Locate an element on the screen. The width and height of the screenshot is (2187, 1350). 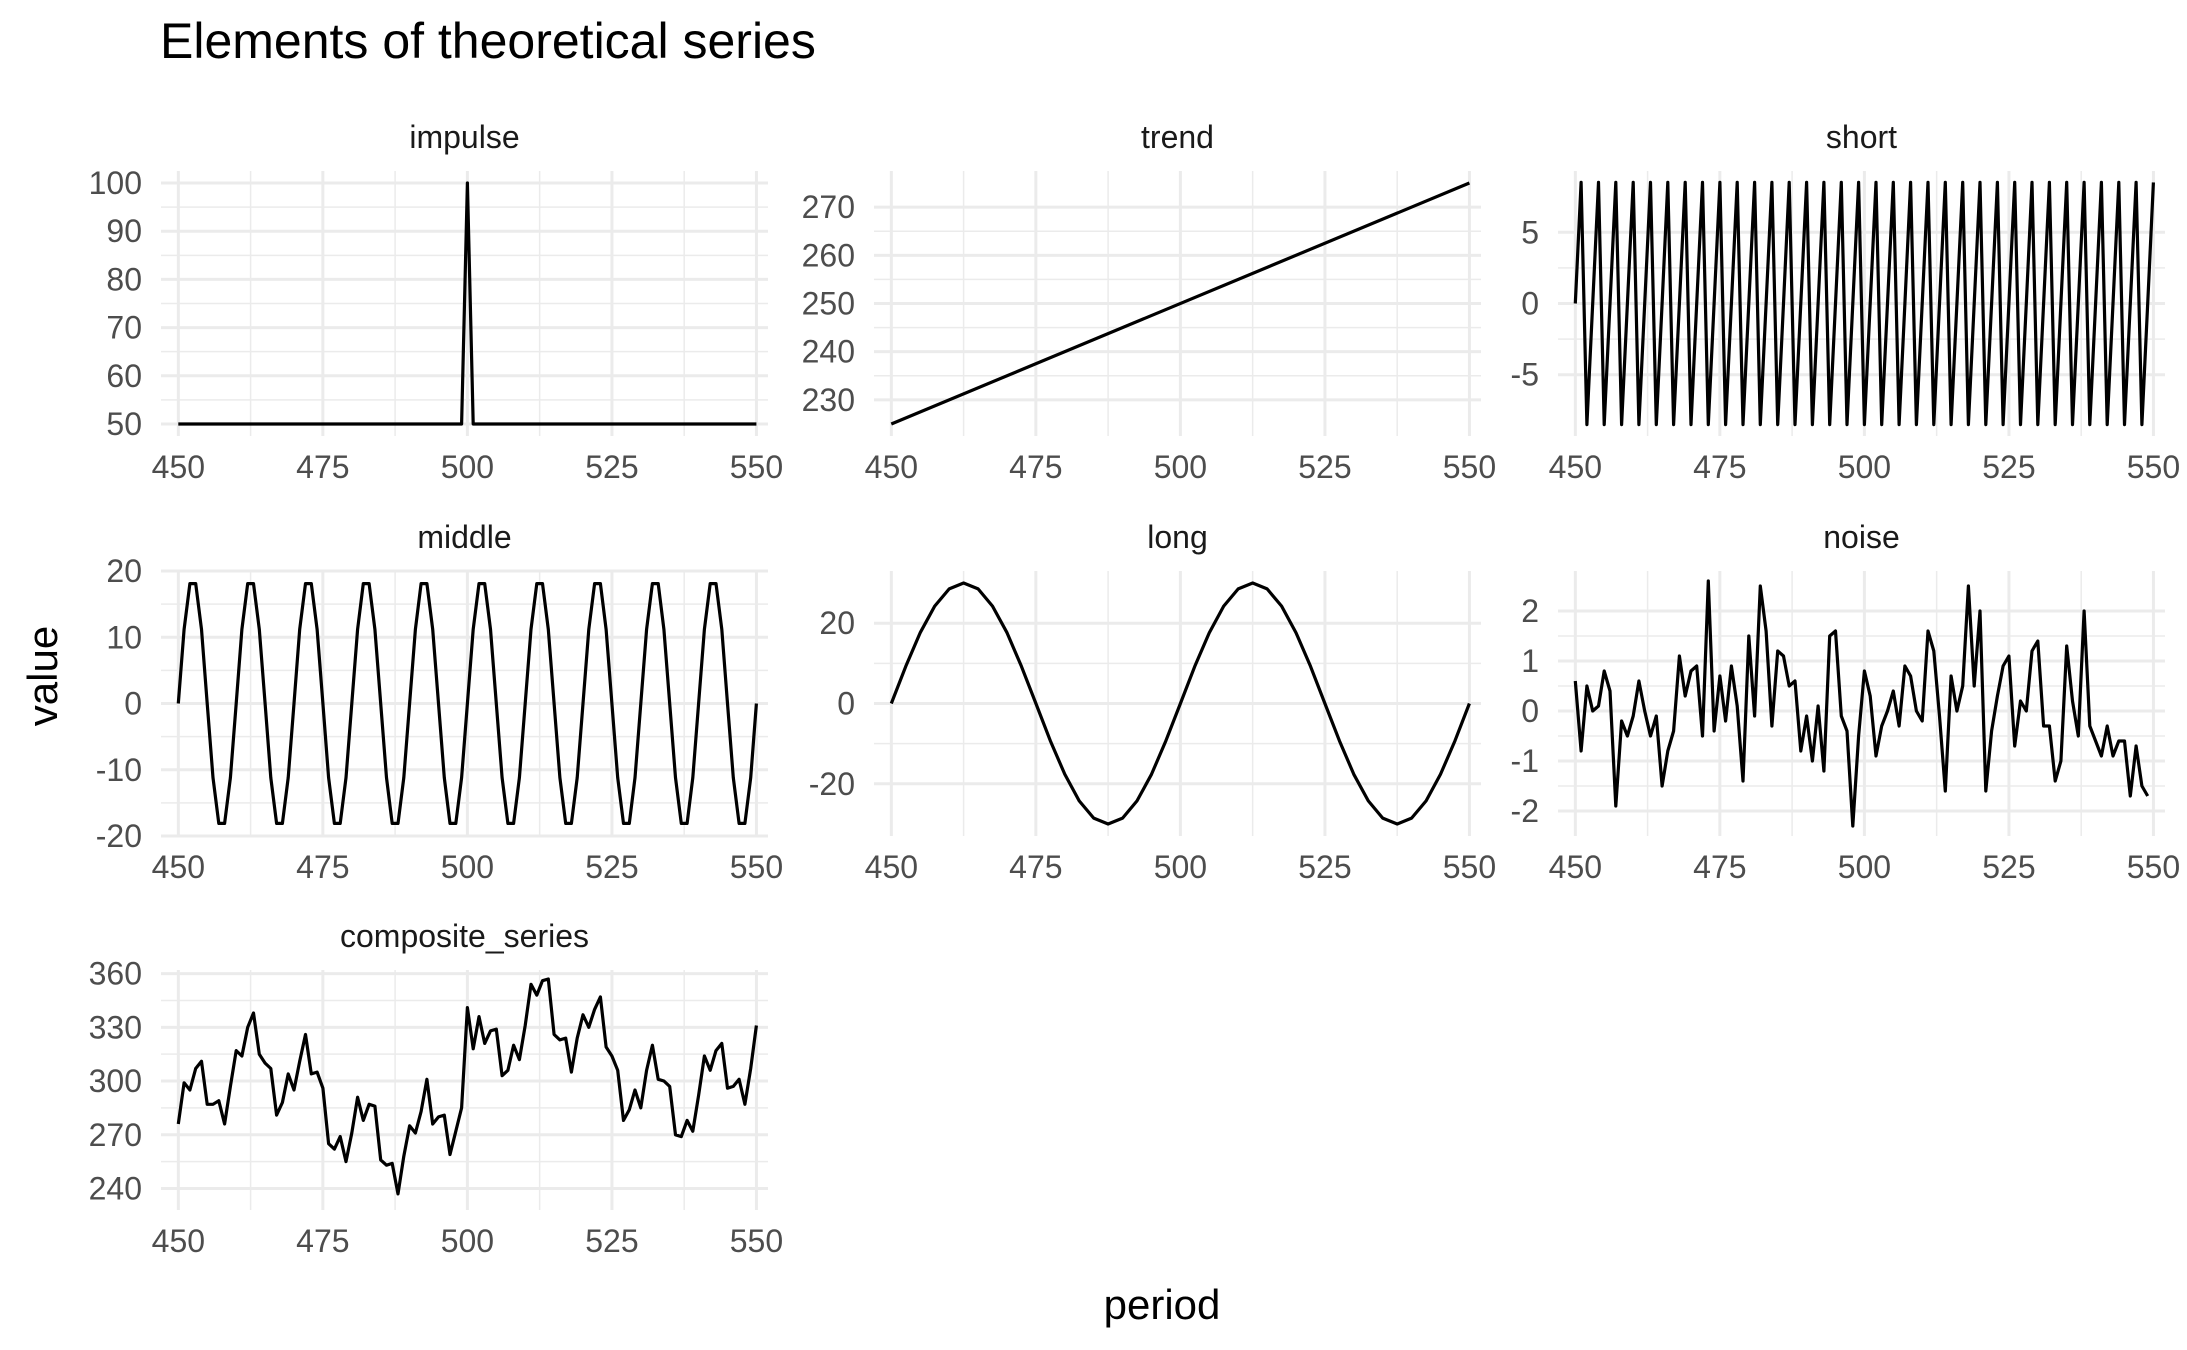
y-tick-label: 90 is located at coordinates (124, 231).